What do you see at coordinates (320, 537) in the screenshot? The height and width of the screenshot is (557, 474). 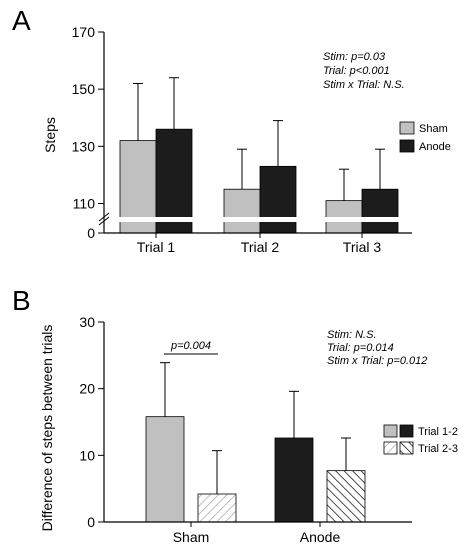 I see `x-tick-label-anode: Anode` at bounding box center [320, 537].